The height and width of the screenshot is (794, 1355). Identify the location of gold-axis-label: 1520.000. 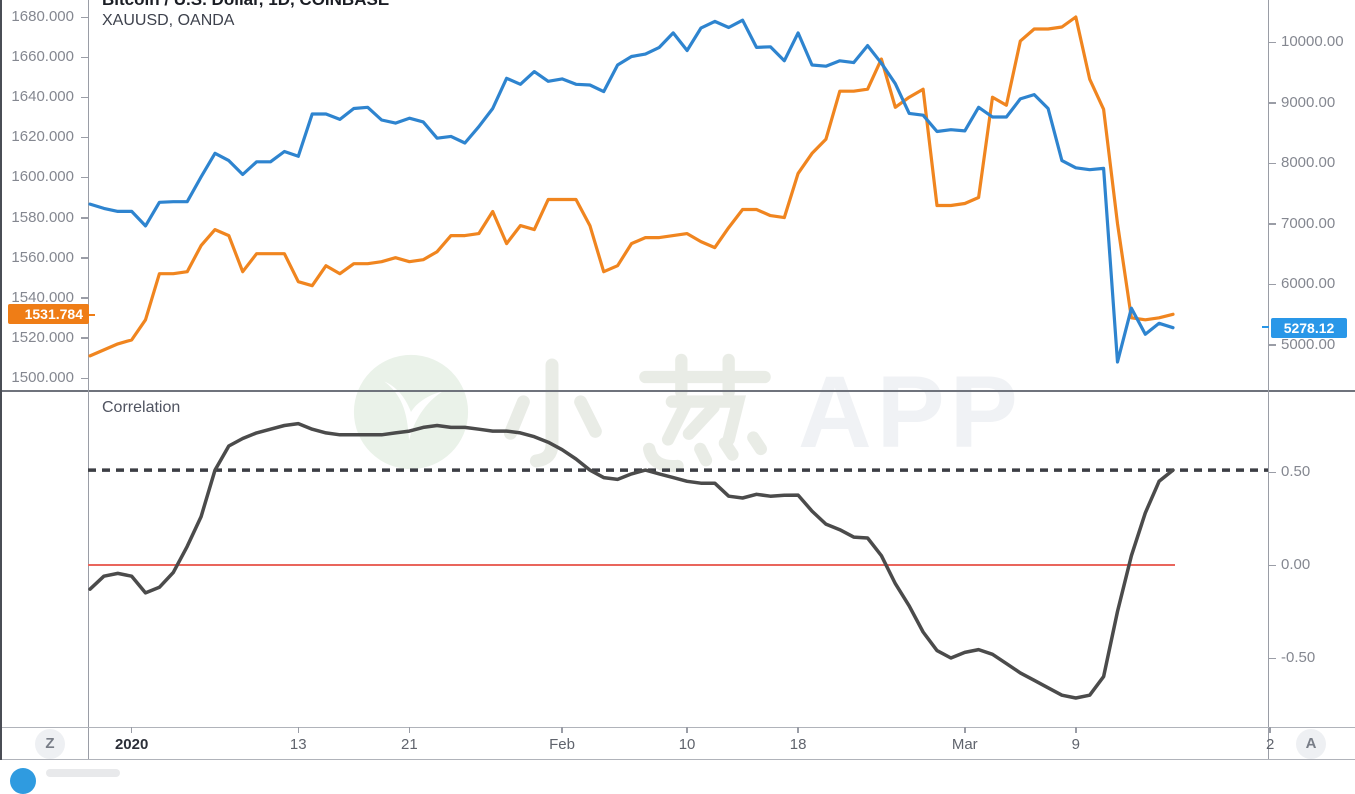
(42, 337).